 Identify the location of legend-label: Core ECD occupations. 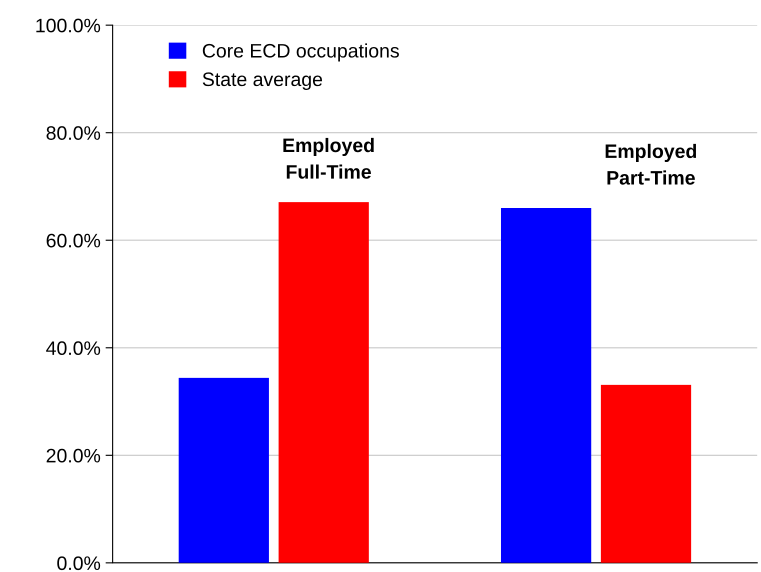
(300, 52).